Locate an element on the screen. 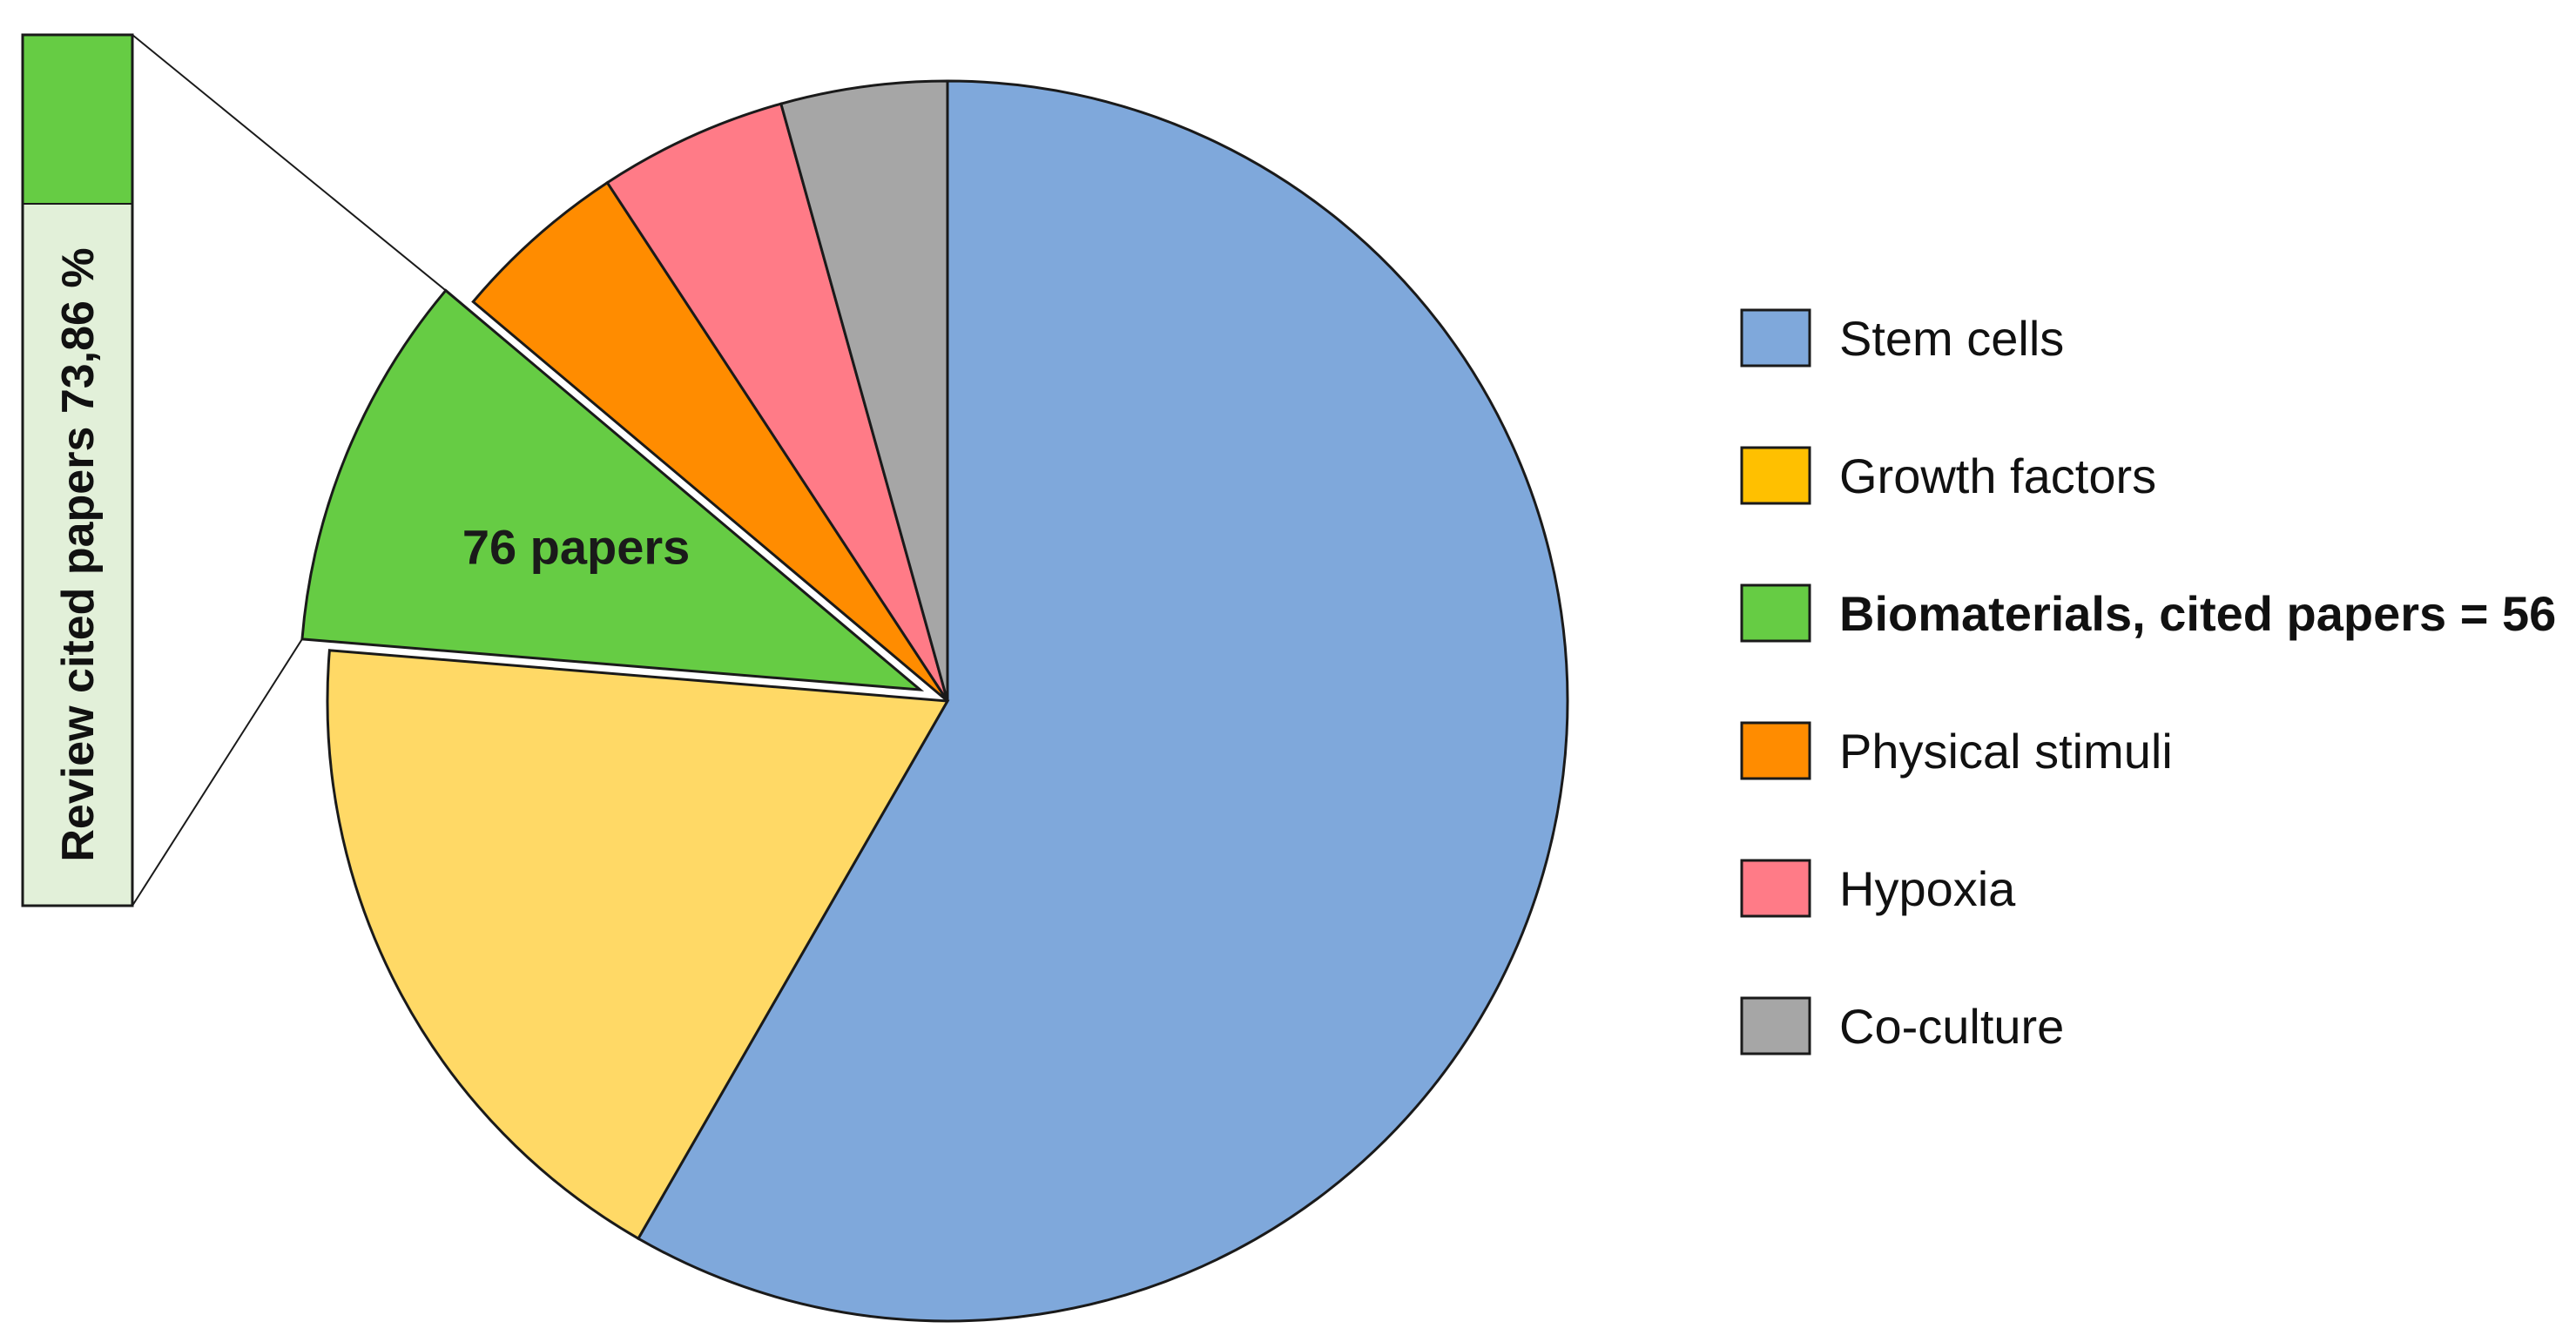  legend-label: Hypoxia is located at coordinates (1927, 889).